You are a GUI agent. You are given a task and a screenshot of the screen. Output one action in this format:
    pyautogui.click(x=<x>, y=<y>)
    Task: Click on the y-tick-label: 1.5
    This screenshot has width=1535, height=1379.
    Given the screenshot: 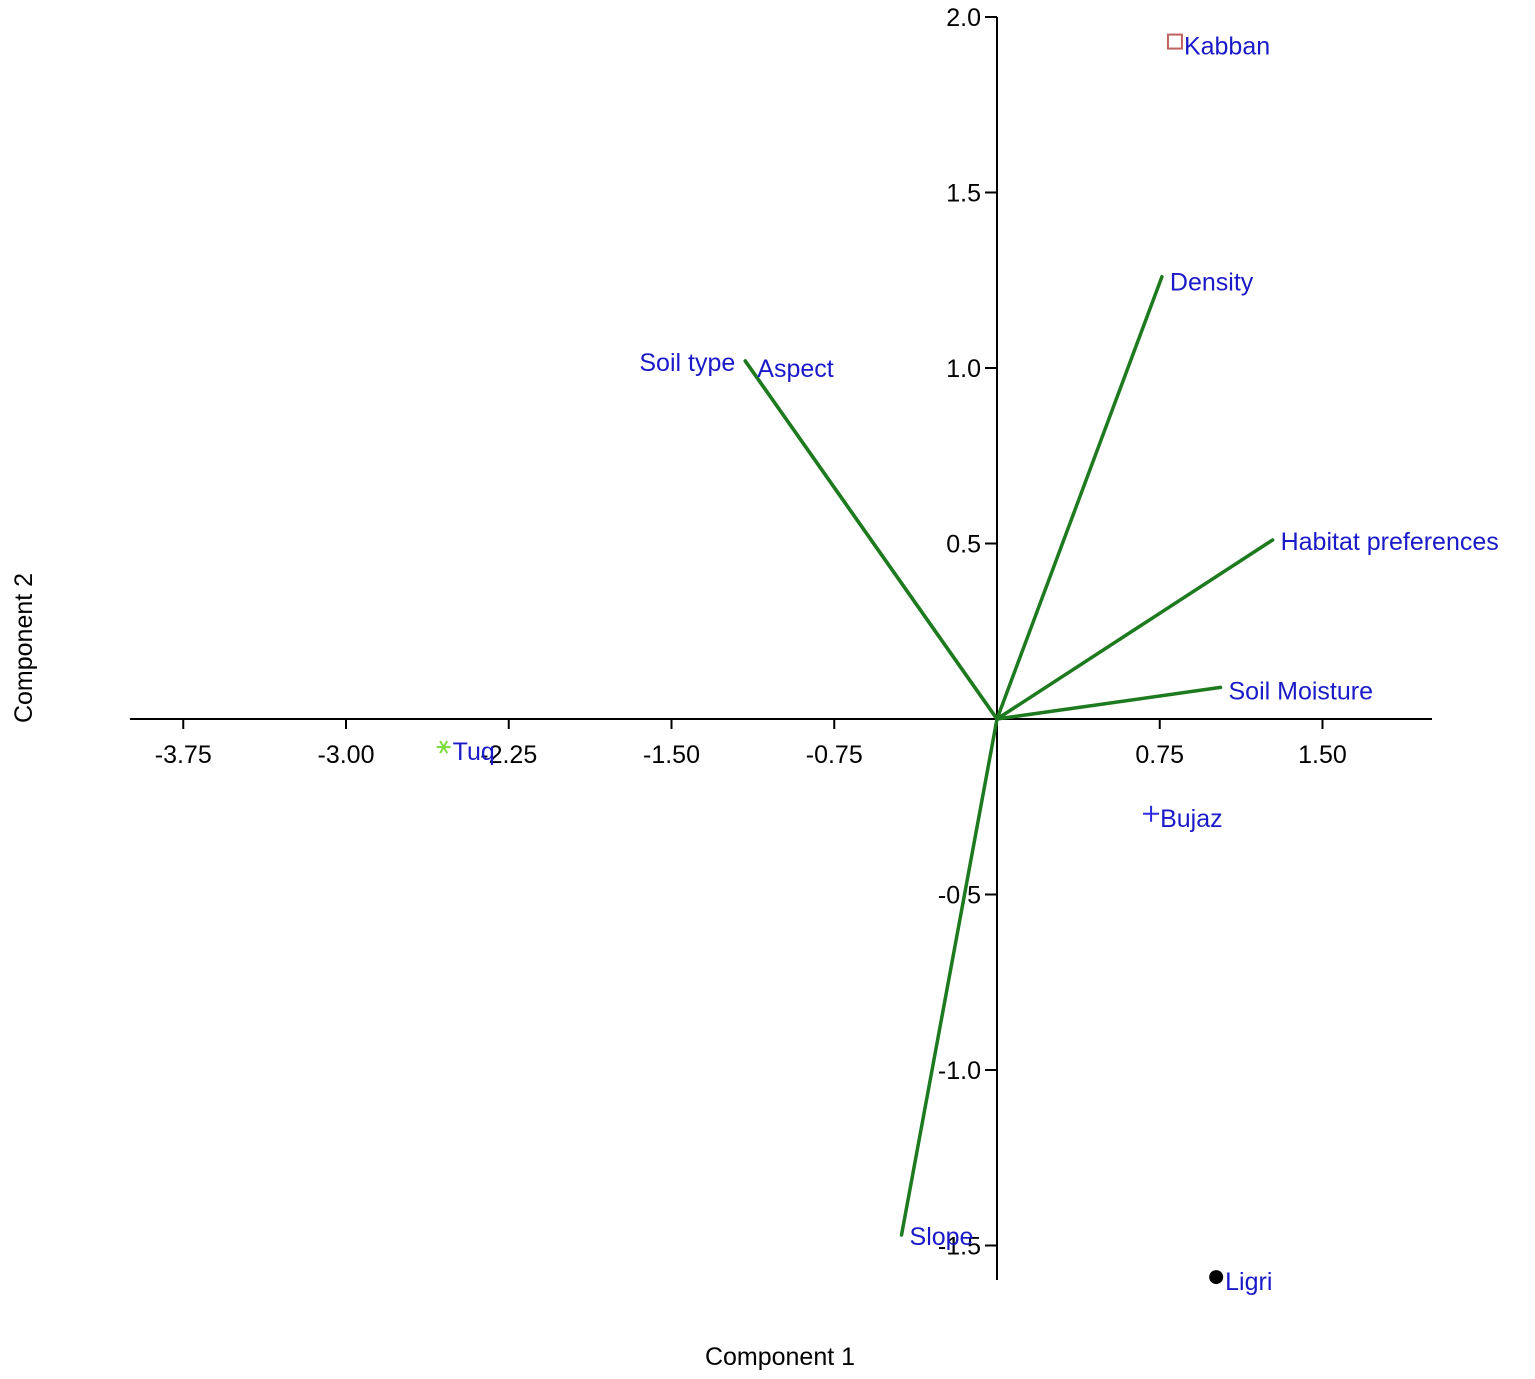 What is the action you would take?
    pyautogui.click(x=963, y=194)
    